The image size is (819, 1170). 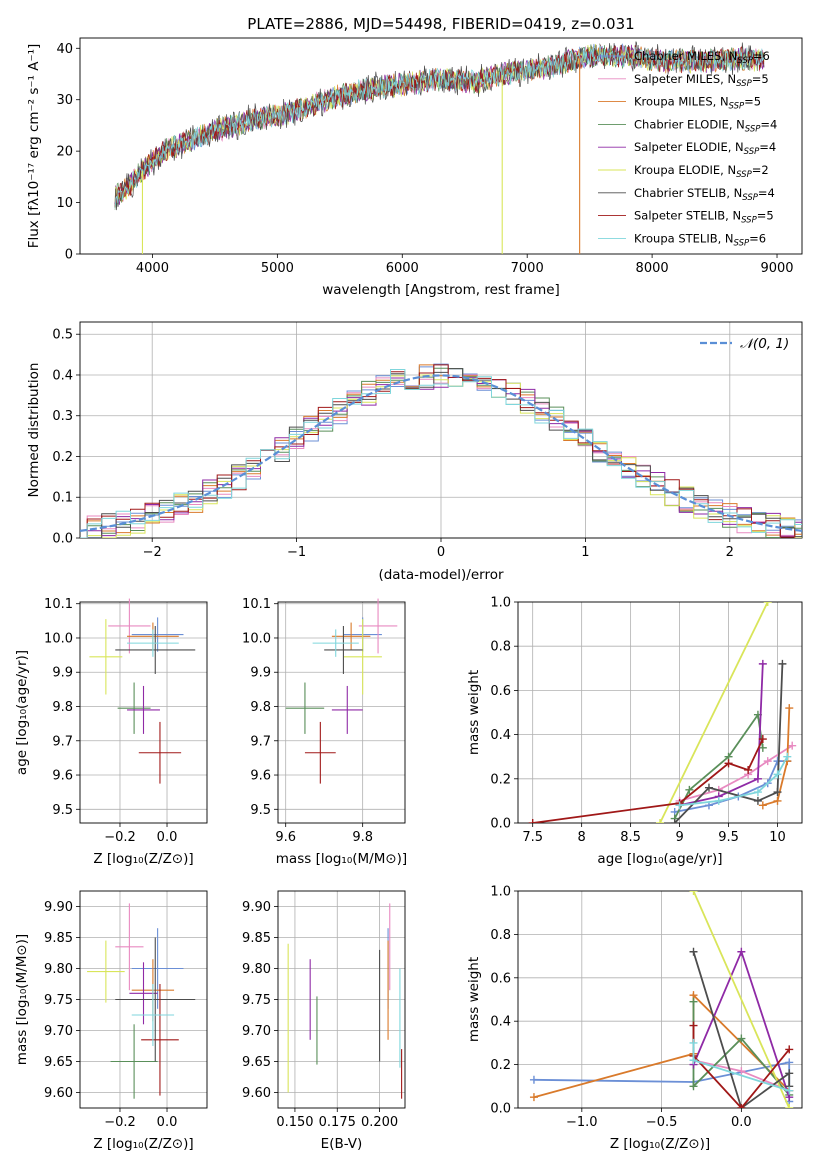 I want to click on x-tick-label: 6000, so click(x=402, y=268).